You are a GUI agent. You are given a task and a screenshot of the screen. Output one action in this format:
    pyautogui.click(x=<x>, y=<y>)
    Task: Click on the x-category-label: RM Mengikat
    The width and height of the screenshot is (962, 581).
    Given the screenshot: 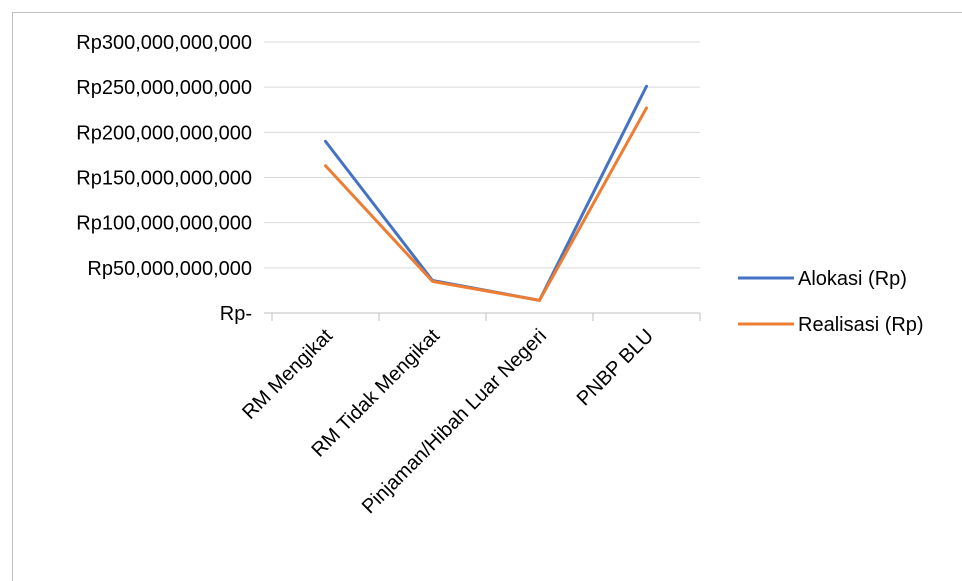 What is the action you would take?
    pyautogui.click(x=287, y=374)
    